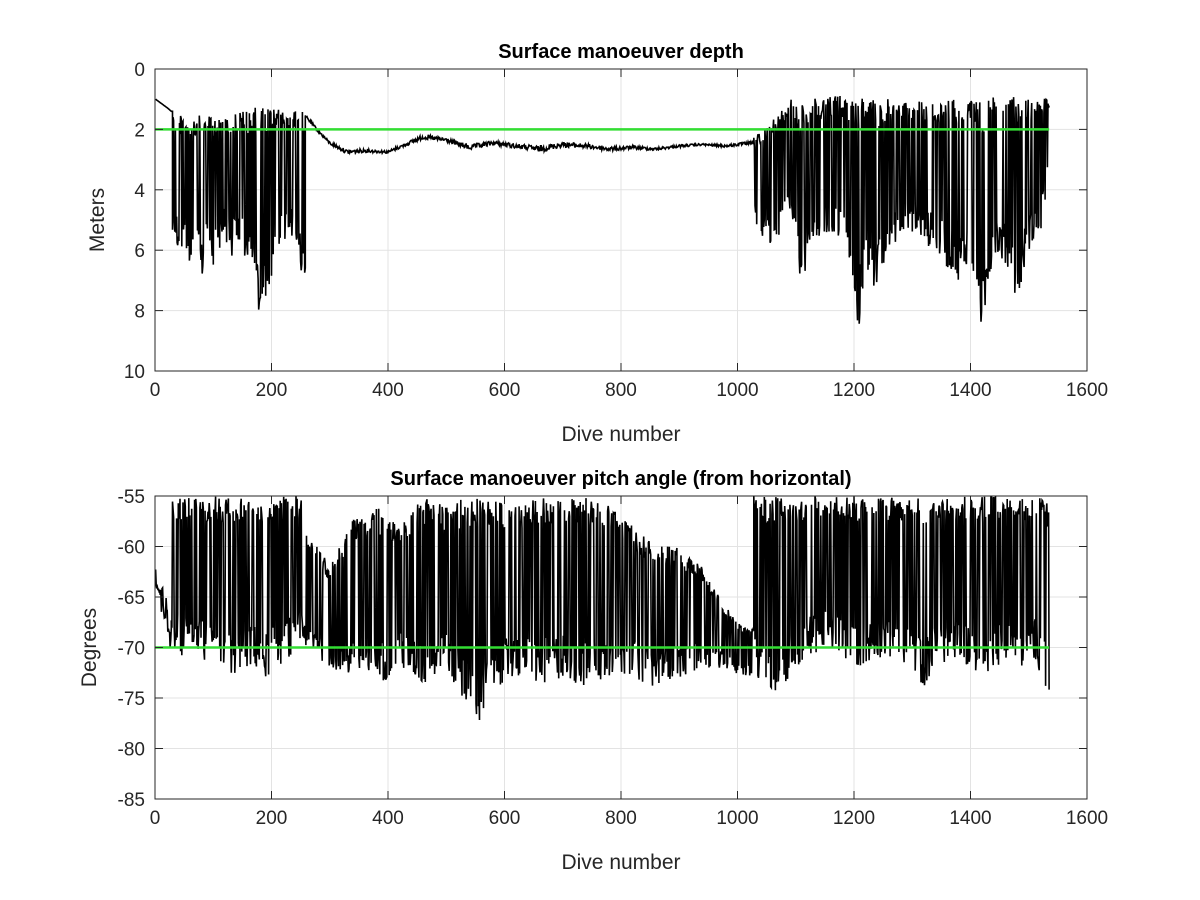 The width and height of the screenshot is (1200, 900). I want to click on depth-y-tick-label: 4, so click(139, 191).